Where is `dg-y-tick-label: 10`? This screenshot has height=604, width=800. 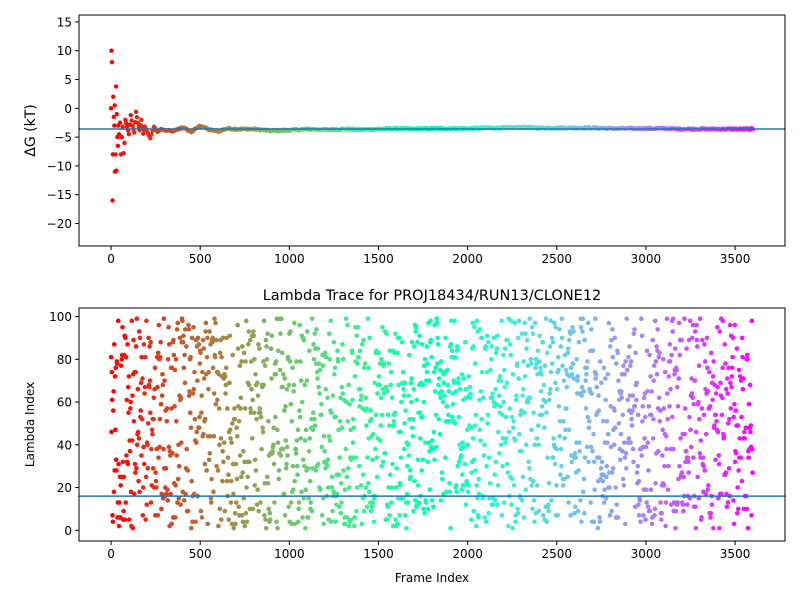 dg-y-tick-label: 10 is located at coordinates (64, 51).